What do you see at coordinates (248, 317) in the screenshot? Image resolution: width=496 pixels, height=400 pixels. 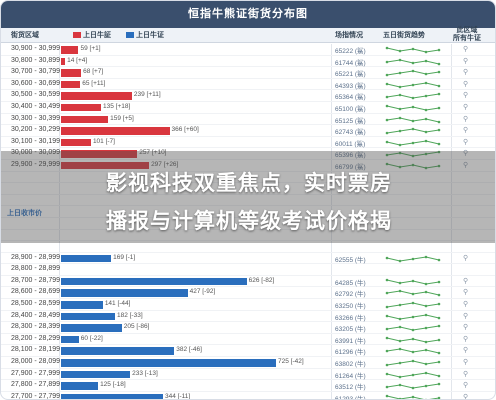 I see `table-row: 28,400 - 28,499 182 [-33] 63266 (牛) ⚲` at bounding box center [248, 317].